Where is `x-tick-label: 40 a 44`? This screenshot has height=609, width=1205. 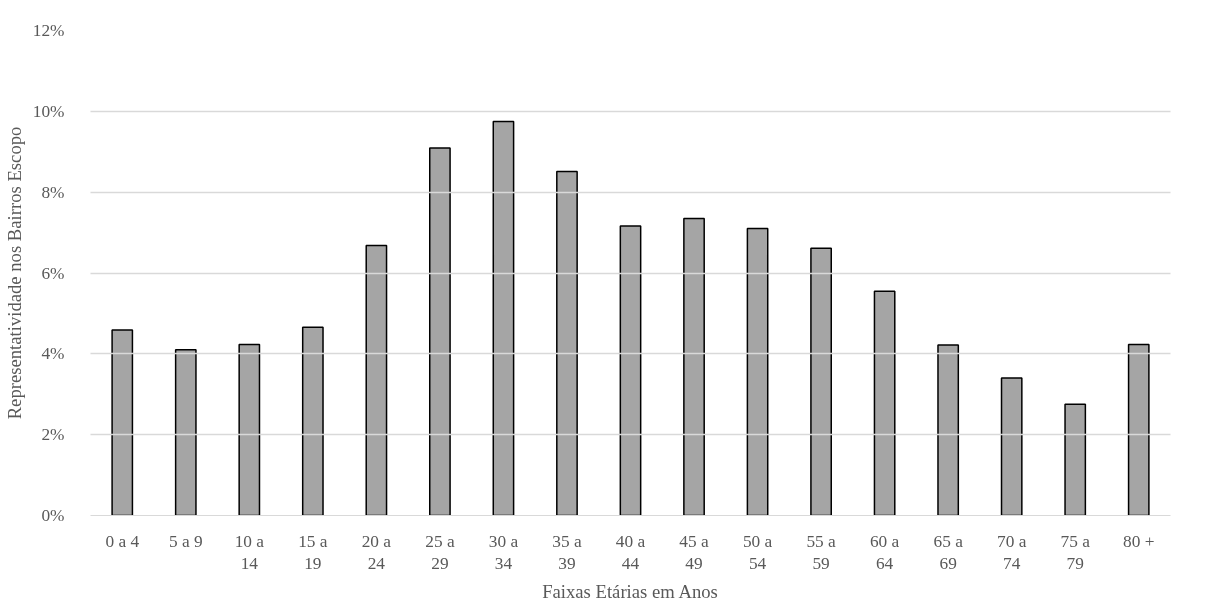 x-tick-label: 40 a 44 is located at coordinates (630, 552).